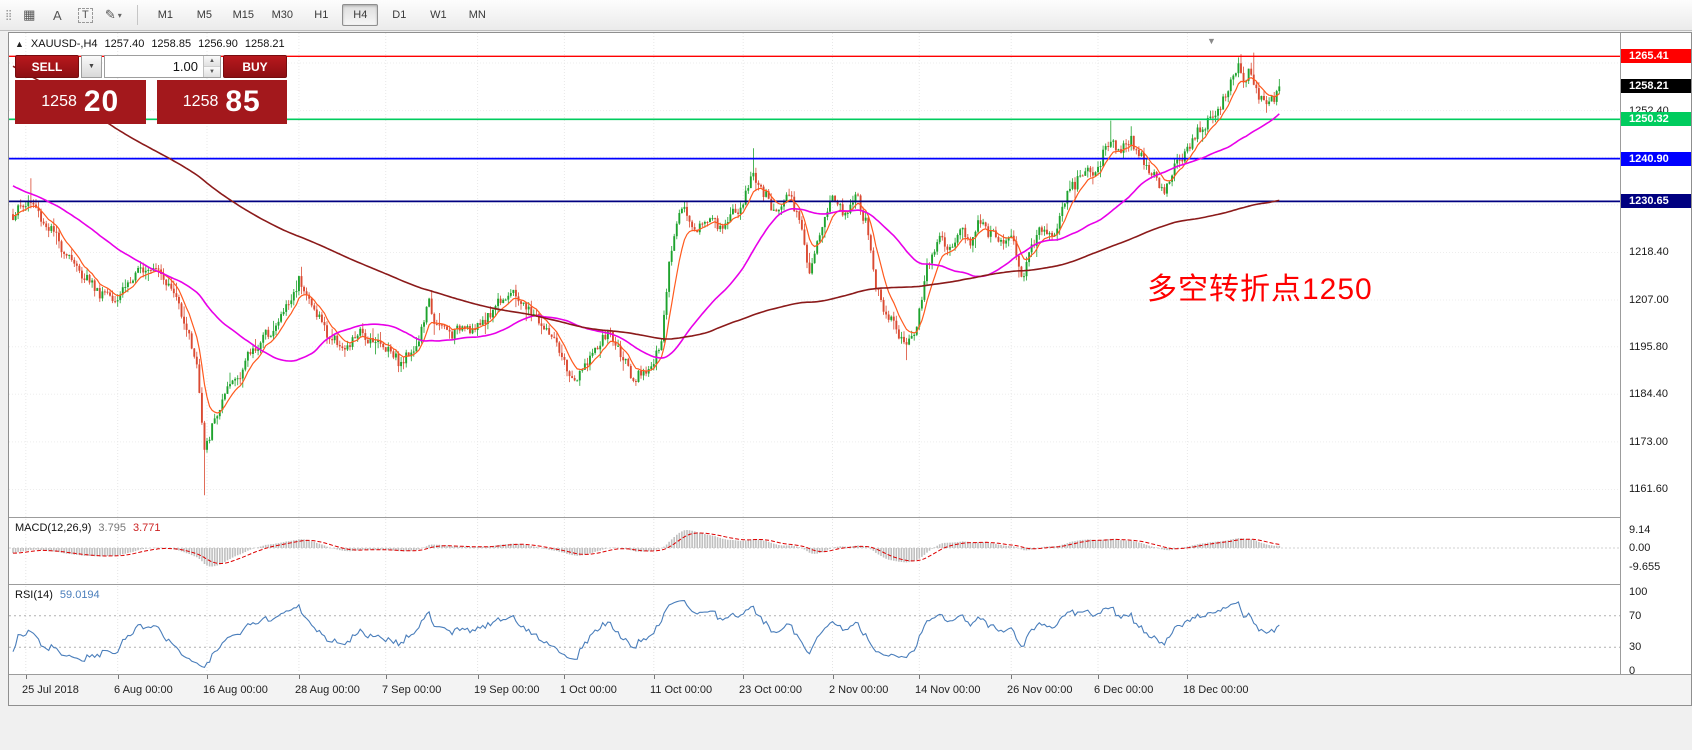  I want to click on text-label-glyph: T, so click(85, 15).